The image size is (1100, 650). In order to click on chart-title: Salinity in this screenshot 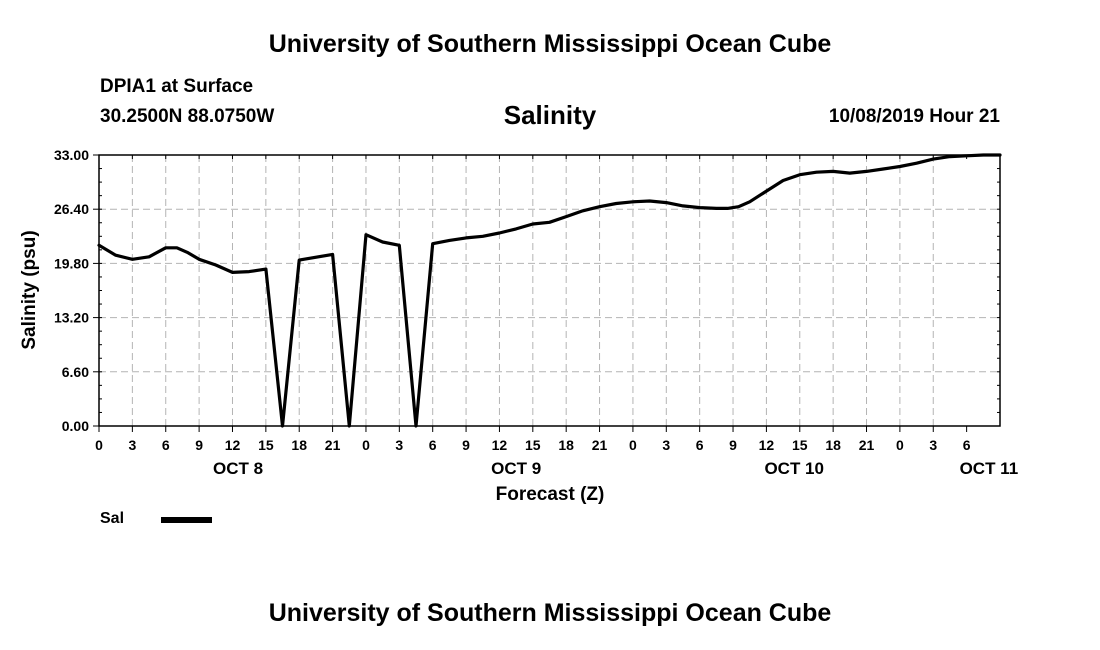, I will do `click(550, 115)`.